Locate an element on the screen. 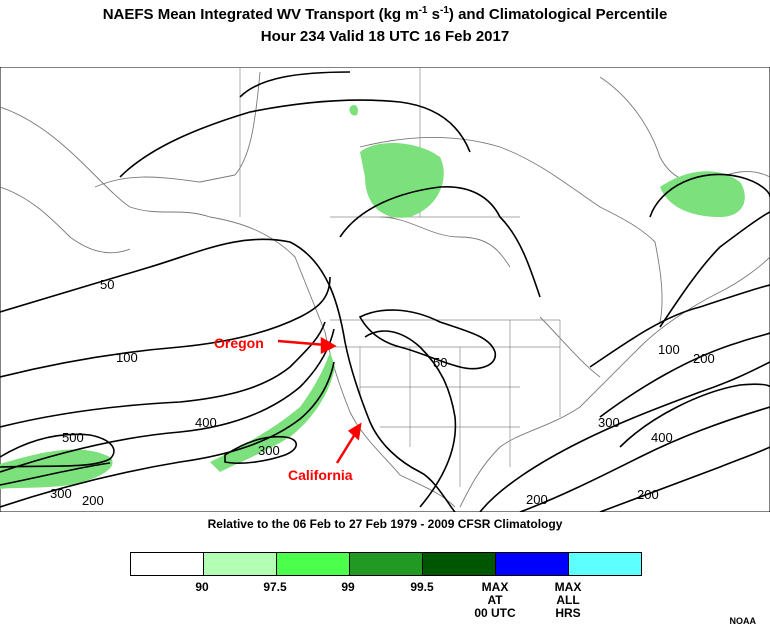  percentile-legend is located at coordinates (386, 564).